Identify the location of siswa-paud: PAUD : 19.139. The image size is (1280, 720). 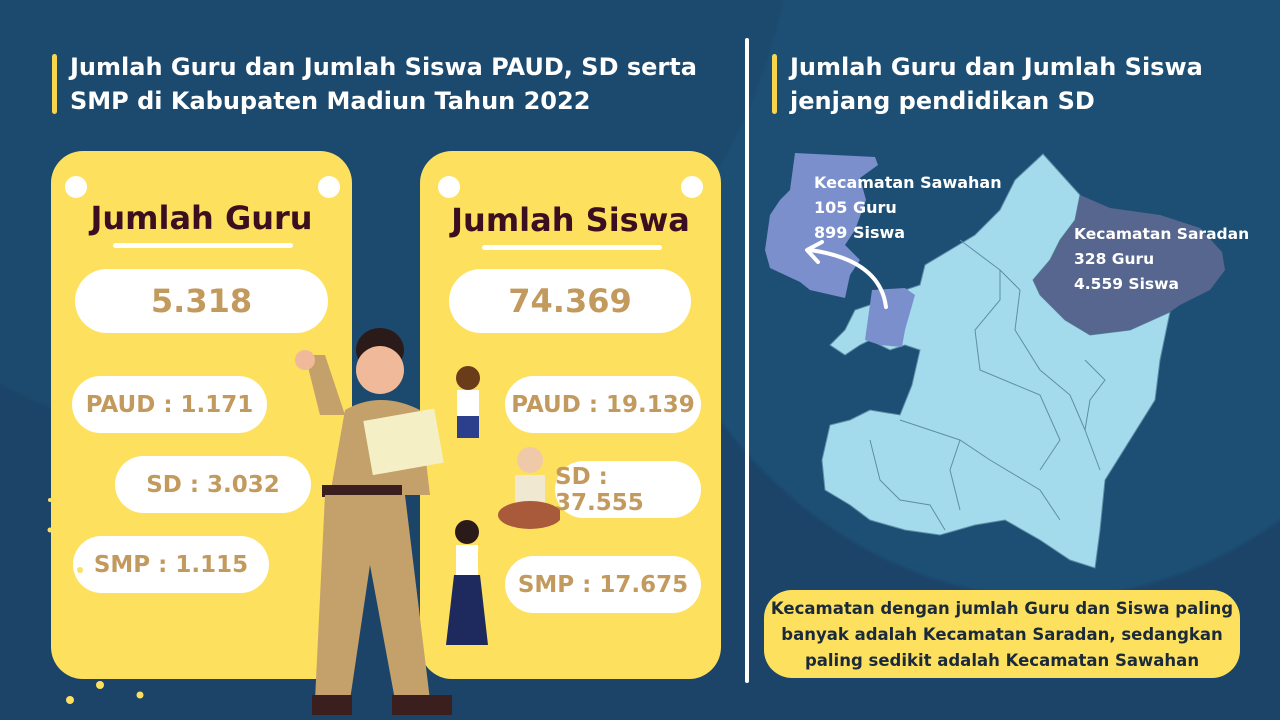
(603, 404).